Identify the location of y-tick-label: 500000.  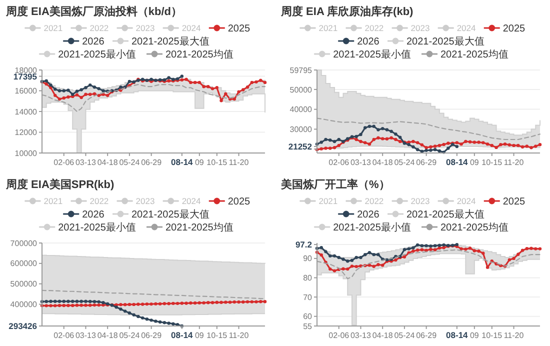
(24, 284).